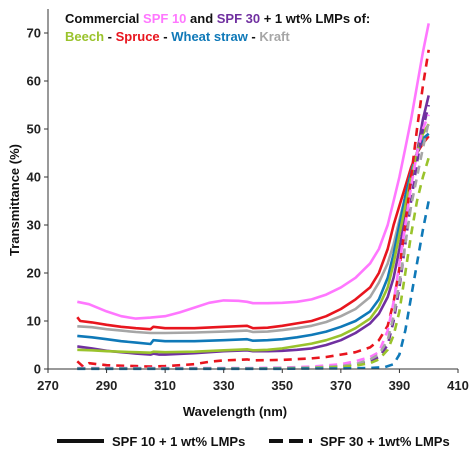 The height and width of the screenshot is (455, 474). Describe the element at coordinates (107, 385) in the screenshot. I see `x-tick-label: 290` at that location.